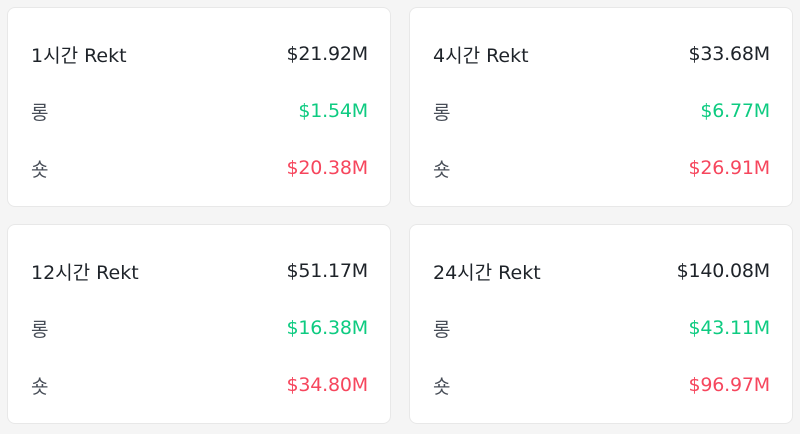 This screenshot has width=800, height=434. Describe the element at coordinates (199, 111) in the screenshot. I see `rekt-long-row: 롱 $1.54M` at that location.